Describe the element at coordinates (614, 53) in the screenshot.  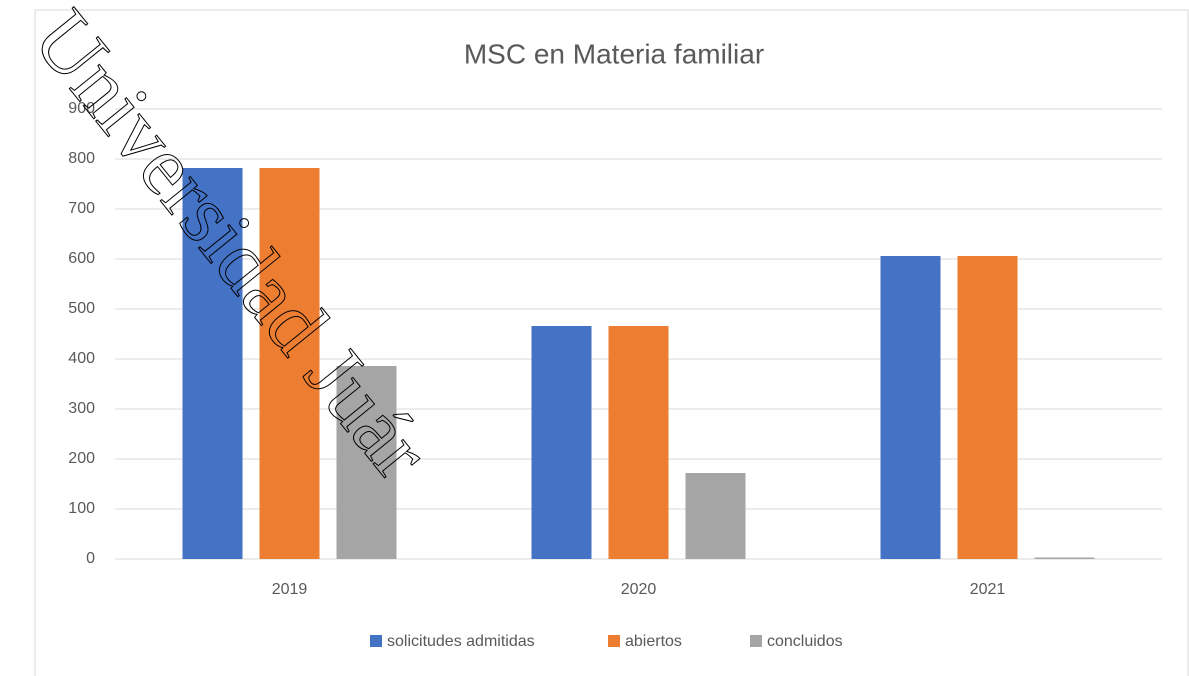
I see `chart-title: MSC en Materia familiar` at that location.